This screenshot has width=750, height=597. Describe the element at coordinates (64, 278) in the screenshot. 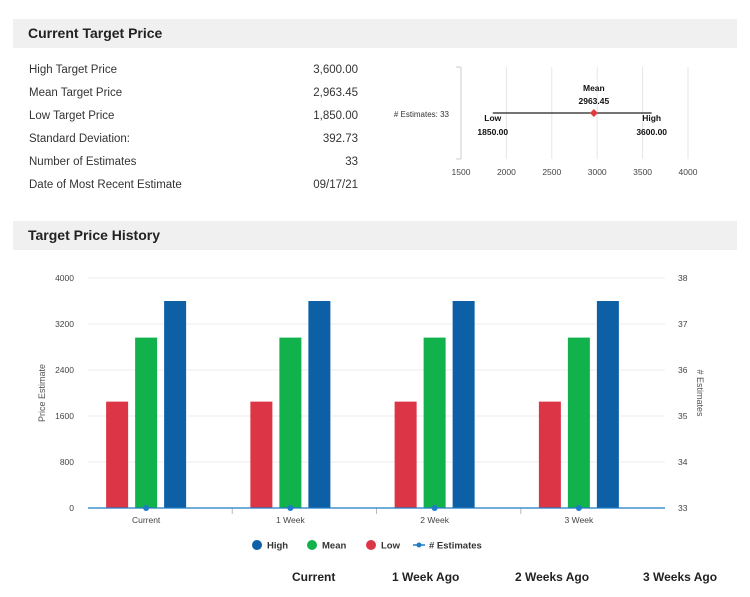

I see `y-tick-label: 4000` at that location.